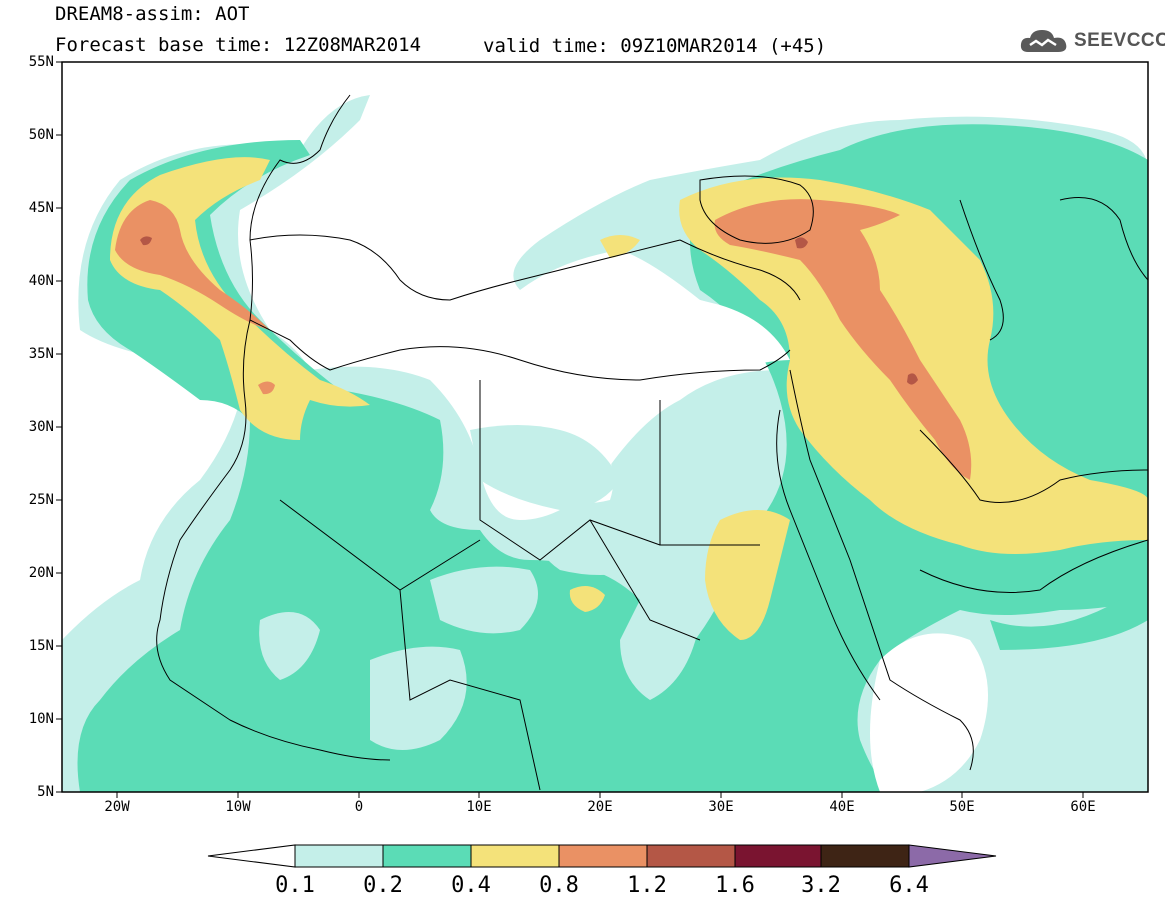  I want to click on lon-label: 50E, so click(962, 807).